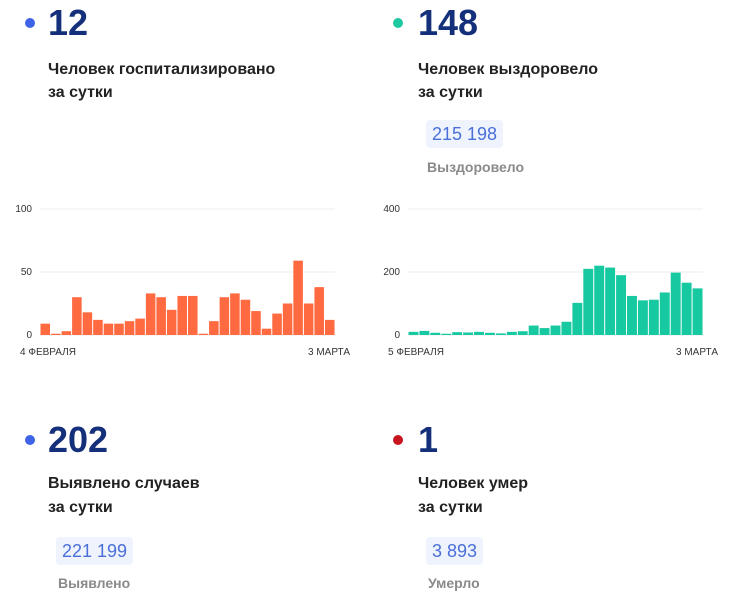  What do you see at coordinates (68, 22) in the screenshot?
I see `hospitalized-value: 12` at bounding box center [68, 22].